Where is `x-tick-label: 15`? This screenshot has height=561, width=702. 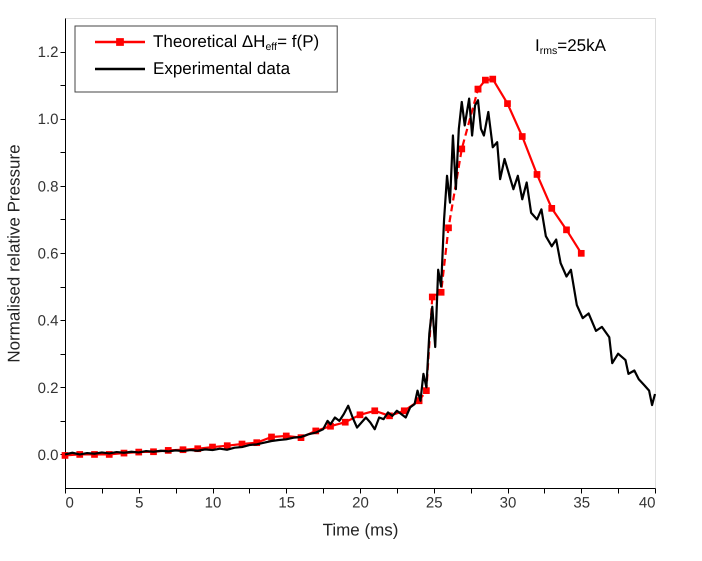
x-tick-label: 15 is located at coordinates (287, 503).